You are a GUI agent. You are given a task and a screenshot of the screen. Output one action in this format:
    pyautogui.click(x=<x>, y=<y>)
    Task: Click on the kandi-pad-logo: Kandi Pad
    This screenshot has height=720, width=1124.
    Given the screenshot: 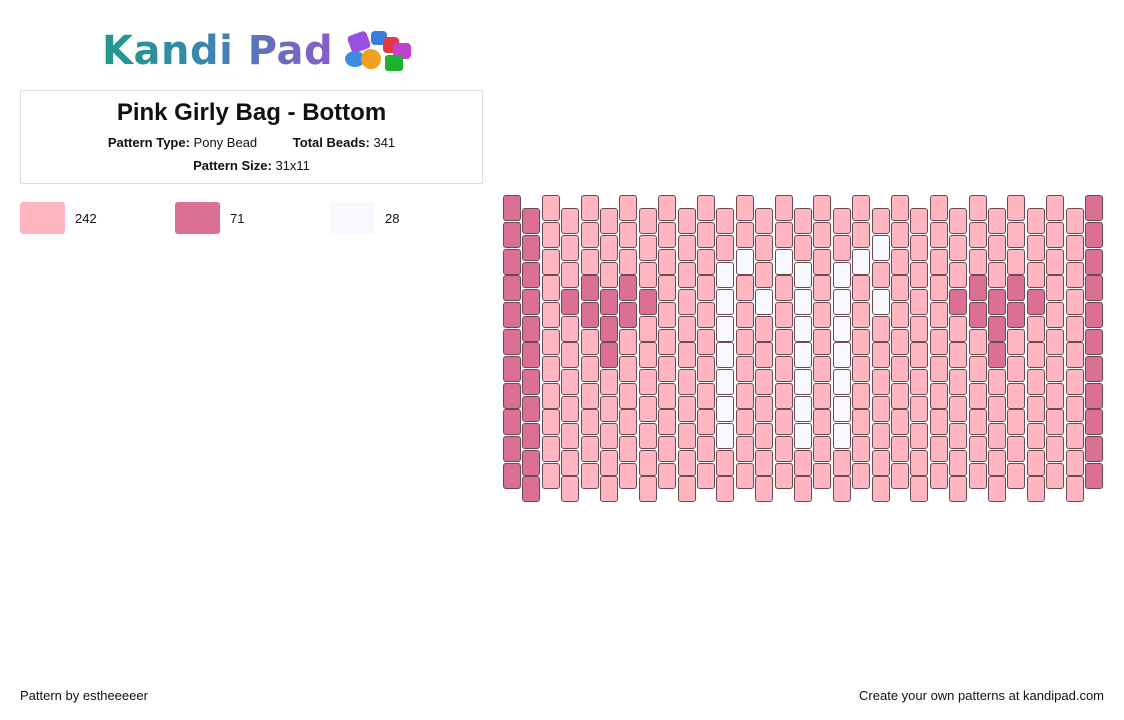 What is the action you would take?
    pyautogui.click(x=260, y=51)
    